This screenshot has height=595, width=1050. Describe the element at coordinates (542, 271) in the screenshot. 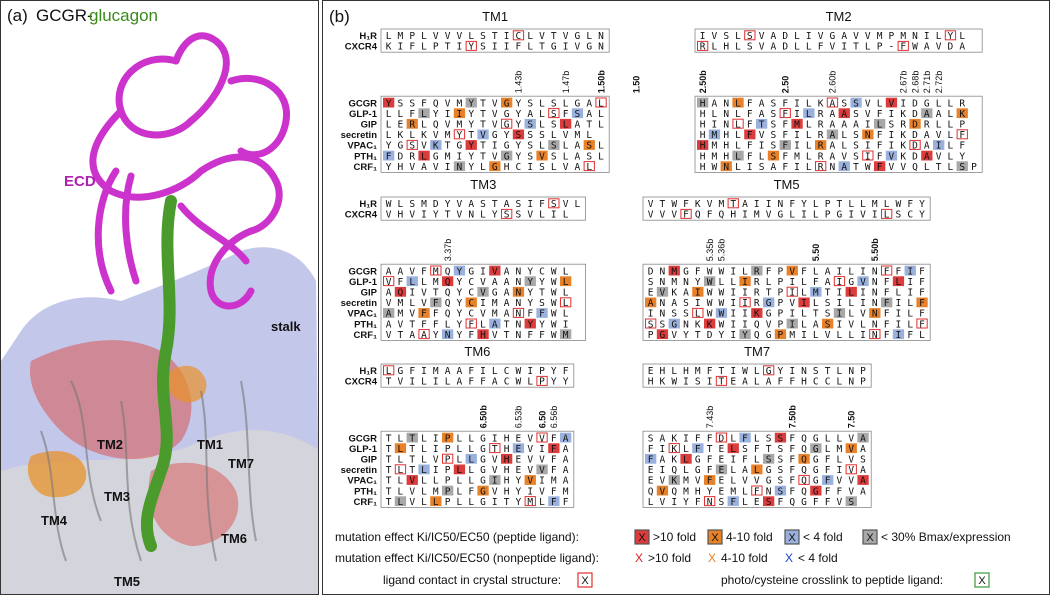

I see `residue: C` at that location.